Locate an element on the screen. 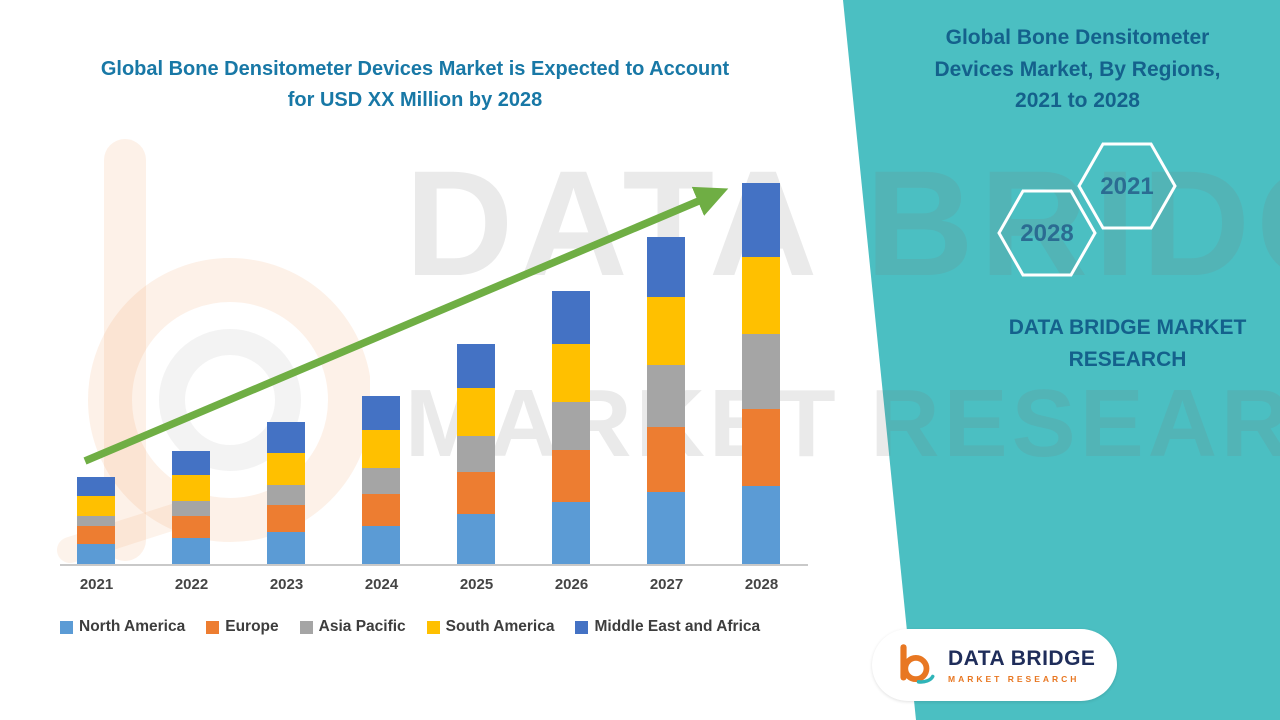  hexagon-2028 is located at coordinates (1047, 233).